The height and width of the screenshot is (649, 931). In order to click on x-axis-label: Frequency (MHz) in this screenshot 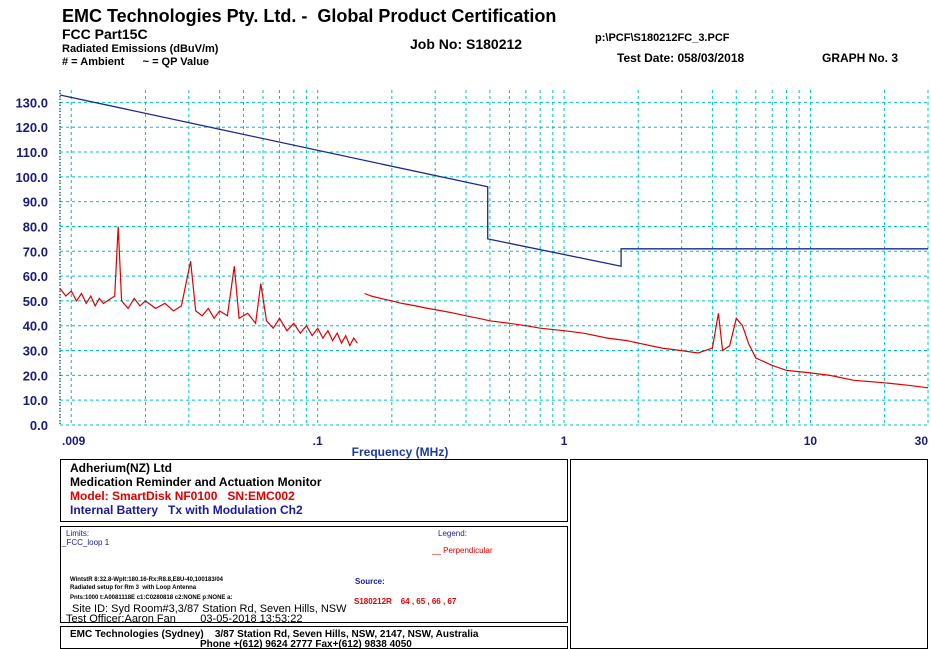, I will do `click(400, 452)`.